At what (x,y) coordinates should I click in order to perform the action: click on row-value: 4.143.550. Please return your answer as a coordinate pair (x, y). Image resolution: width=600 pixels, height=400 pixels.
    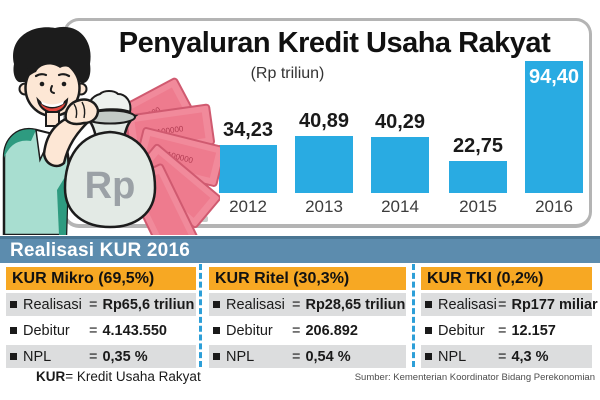
    Looking at the image, I should click on (134, 330).